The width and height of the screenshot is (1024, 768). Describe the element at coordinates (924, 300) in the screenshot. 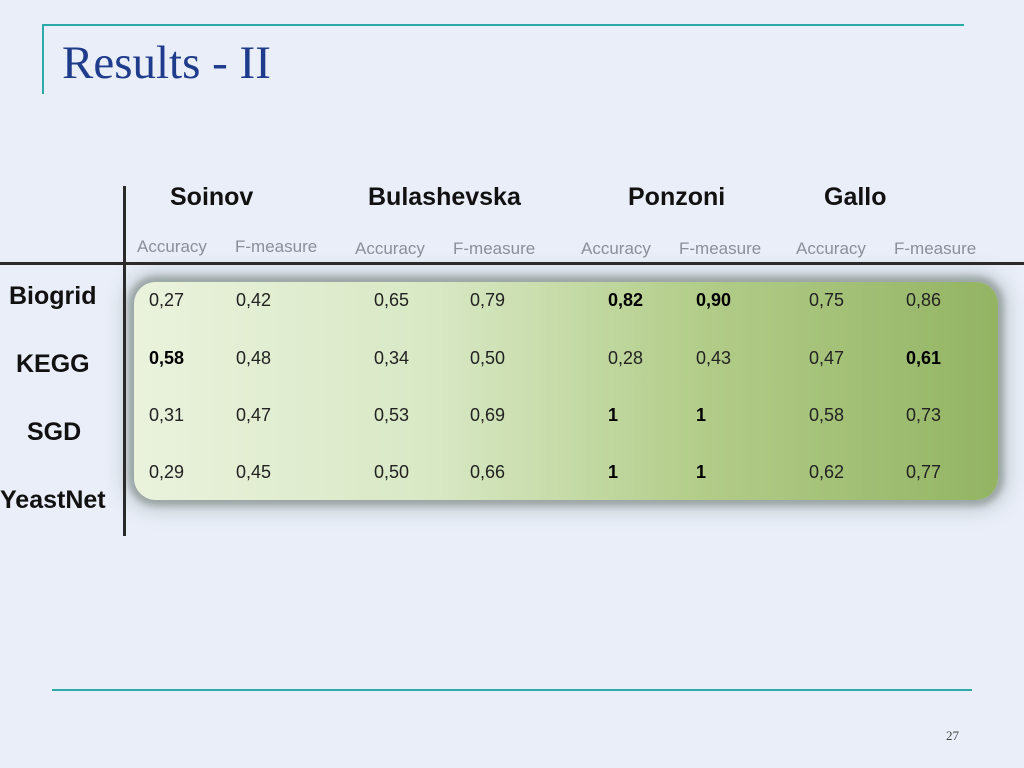

I see `table-cell: 0,86` at that location.